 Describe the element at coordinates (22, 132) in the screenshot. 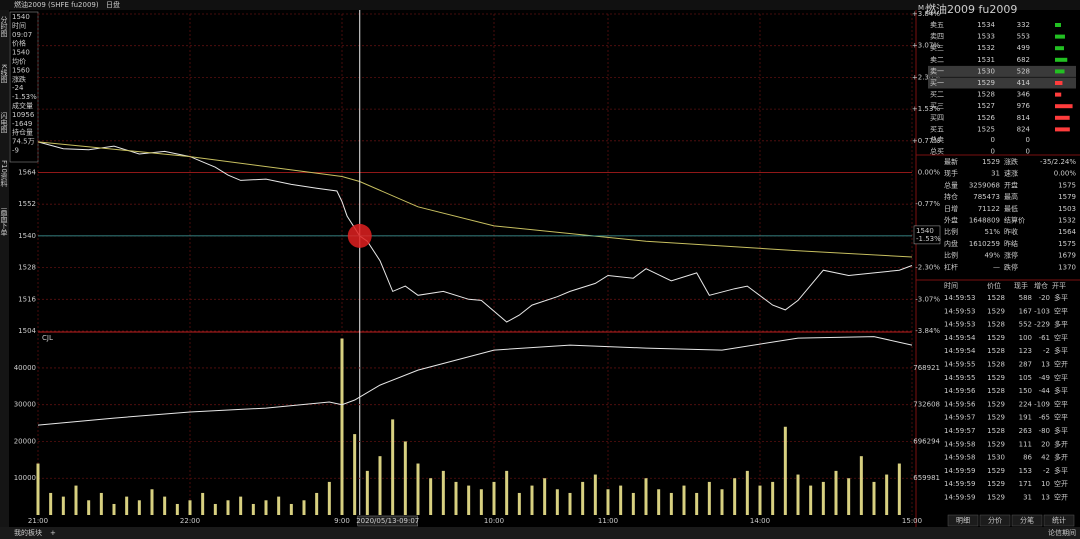

I see `cursor-info-text: 持仓量` at that location.